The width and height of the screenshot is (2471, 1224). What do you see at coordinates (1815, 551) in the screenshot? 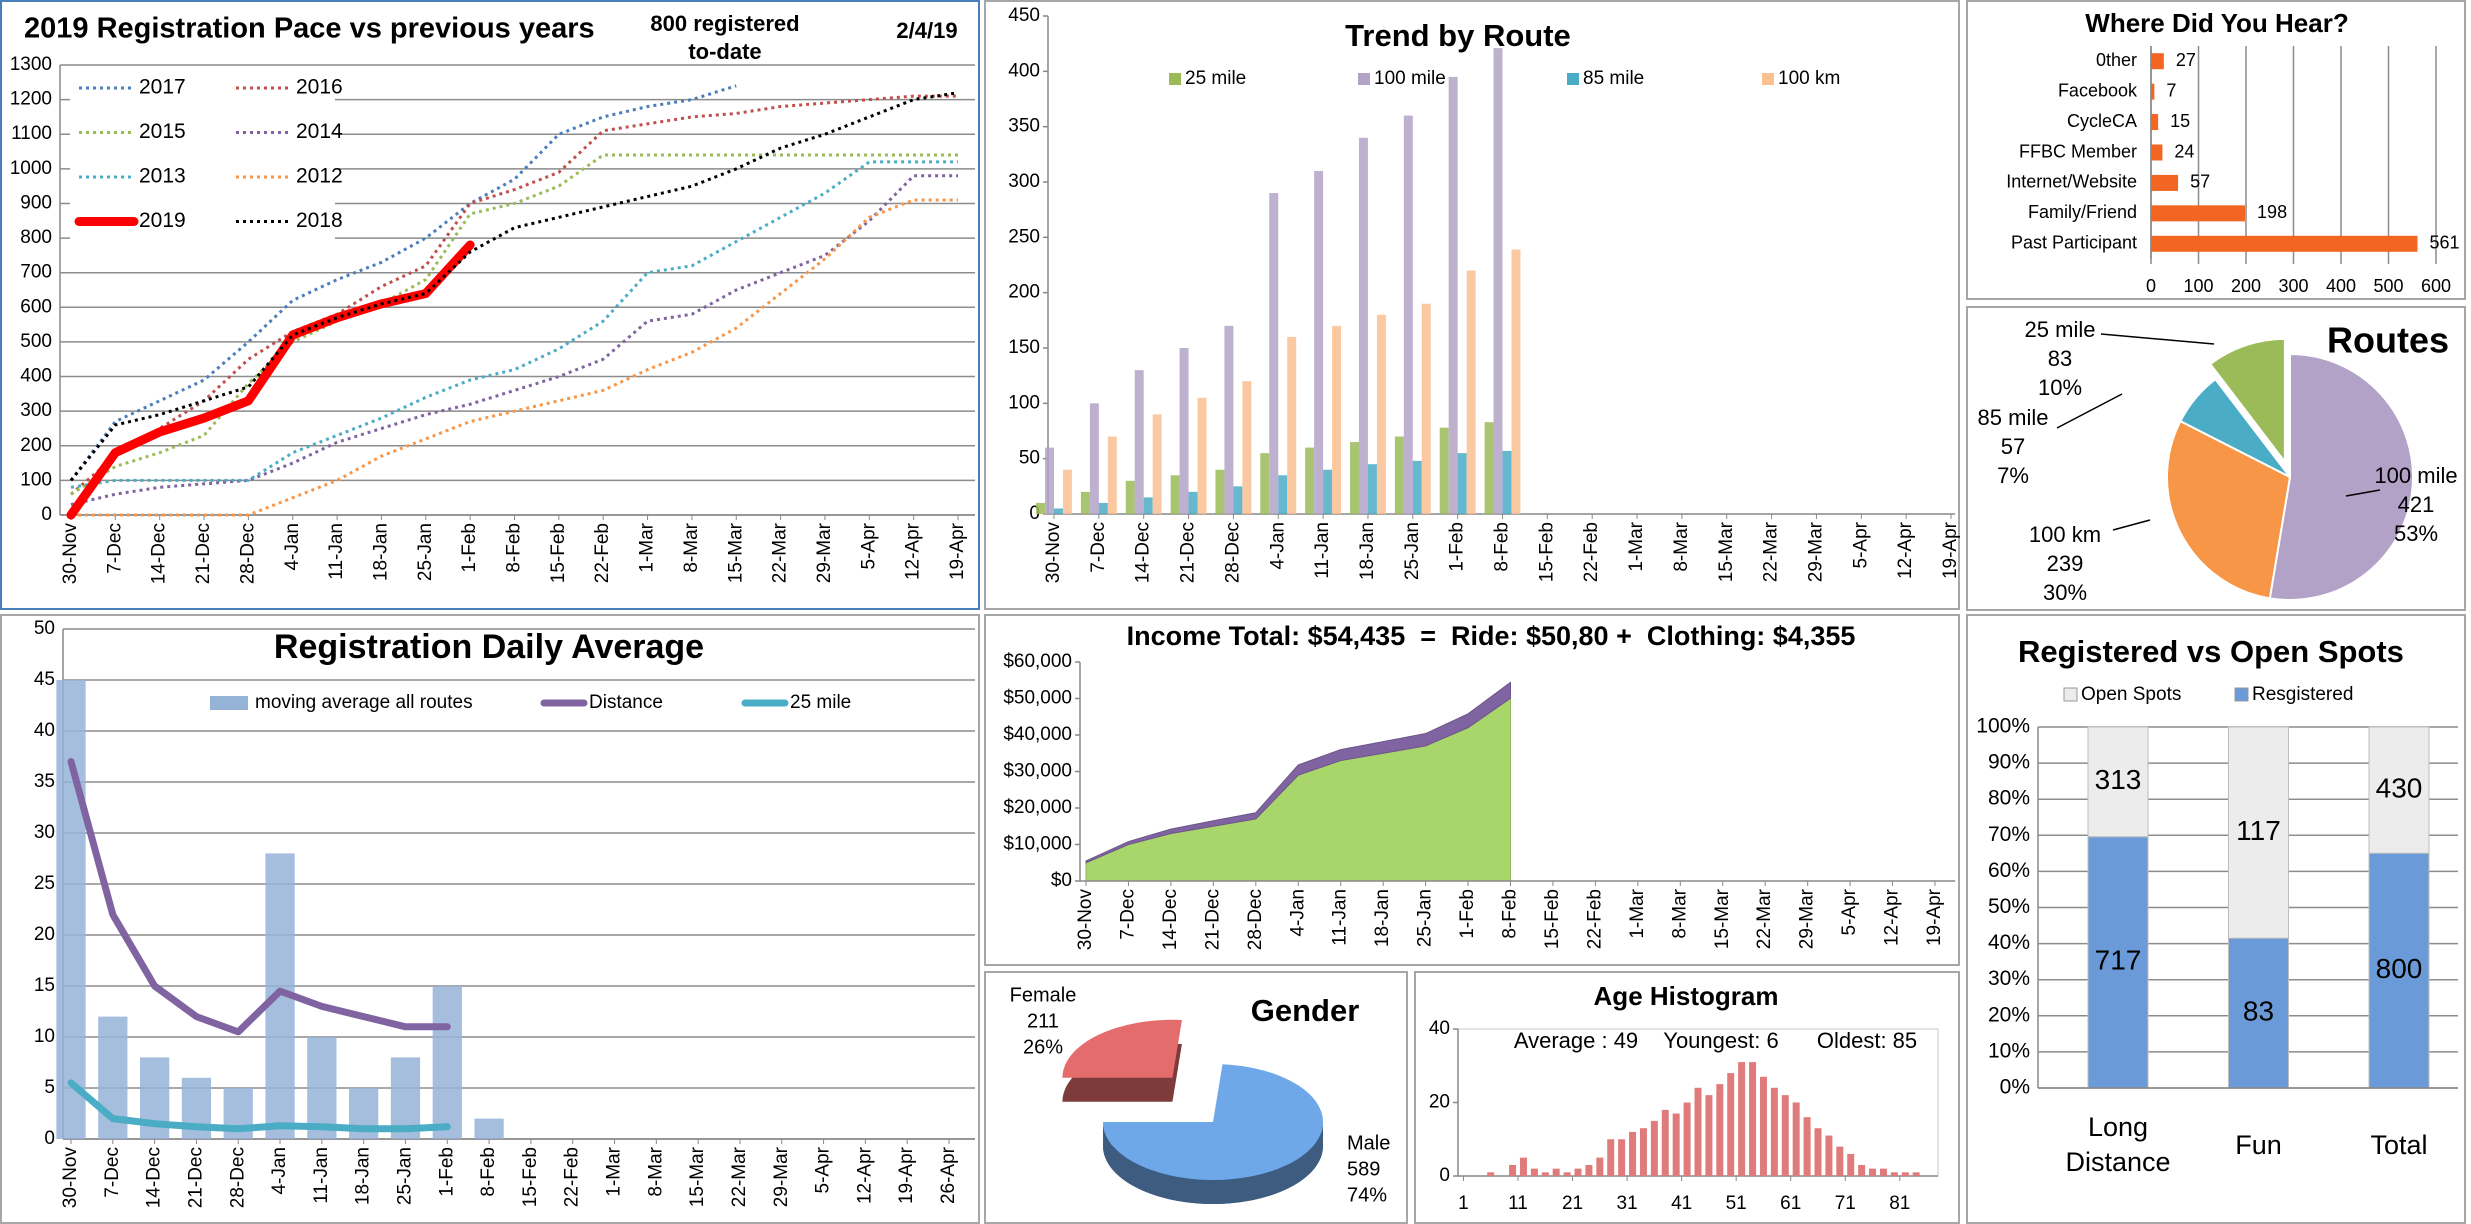
I see `x-tick-label: 29-Mar` at bounding box center [1815, 551].